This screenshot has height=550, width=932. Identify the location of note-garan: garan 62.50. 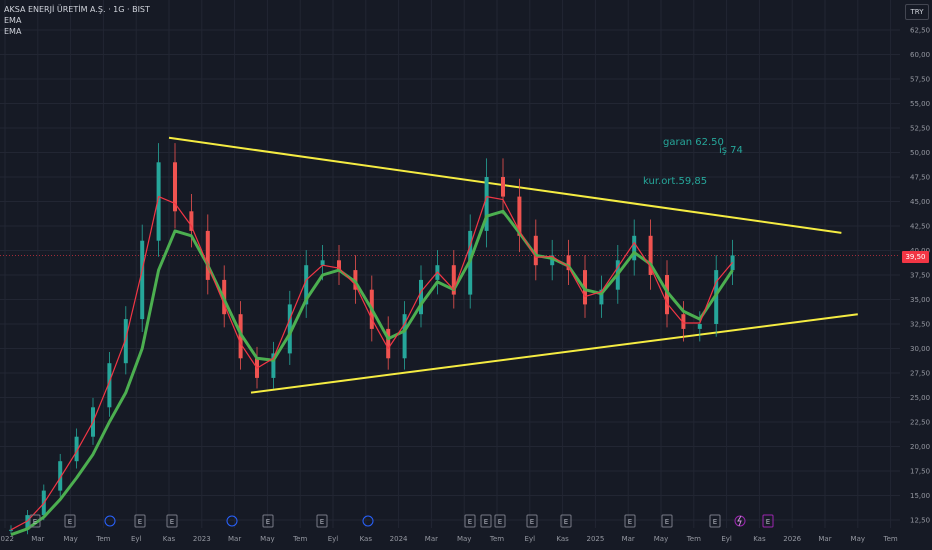
(693, 142).